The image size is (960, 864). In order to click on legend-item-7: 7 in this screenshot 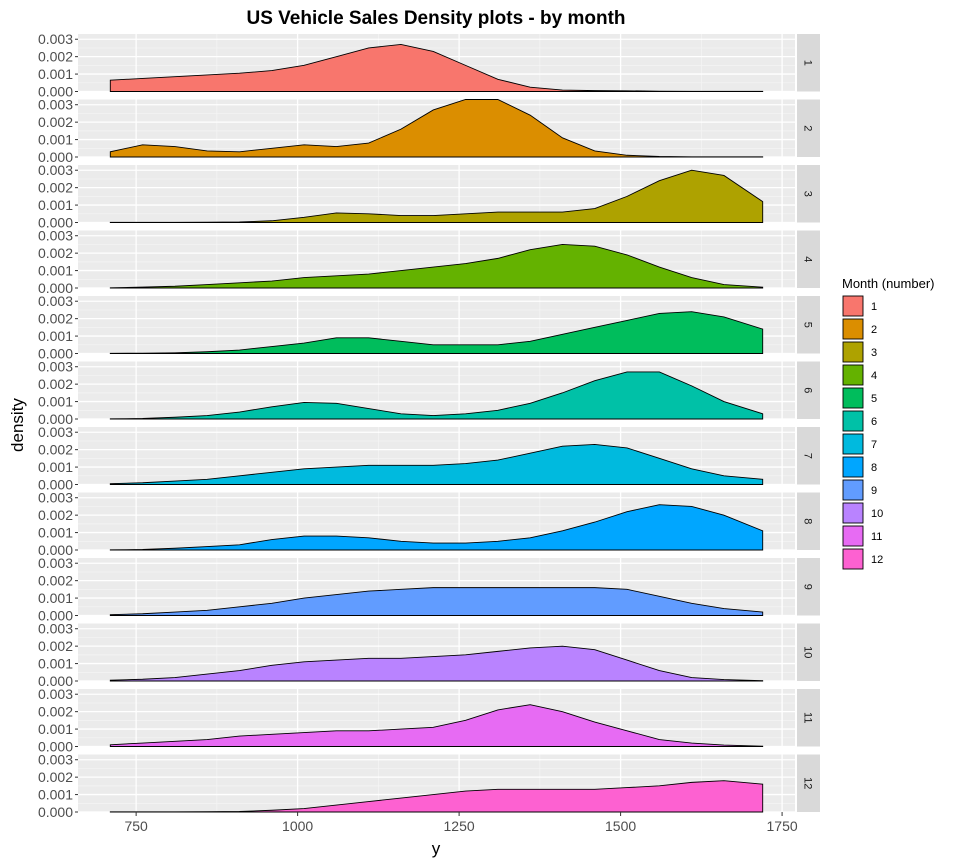, I will do `click(859, 444)`.